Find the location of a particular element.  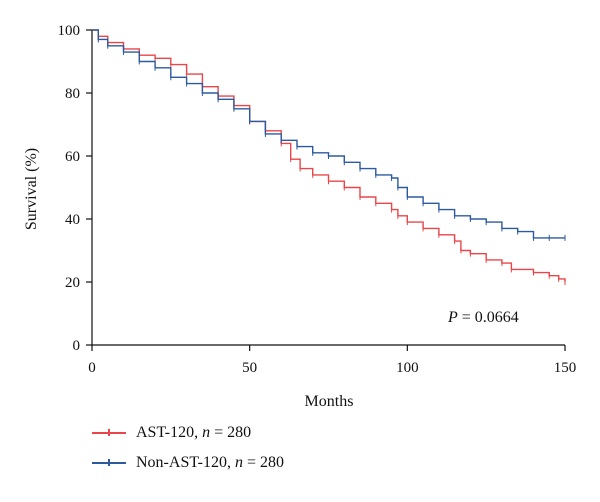

legend-n-ast120: n is located at coordinates (206, 432).